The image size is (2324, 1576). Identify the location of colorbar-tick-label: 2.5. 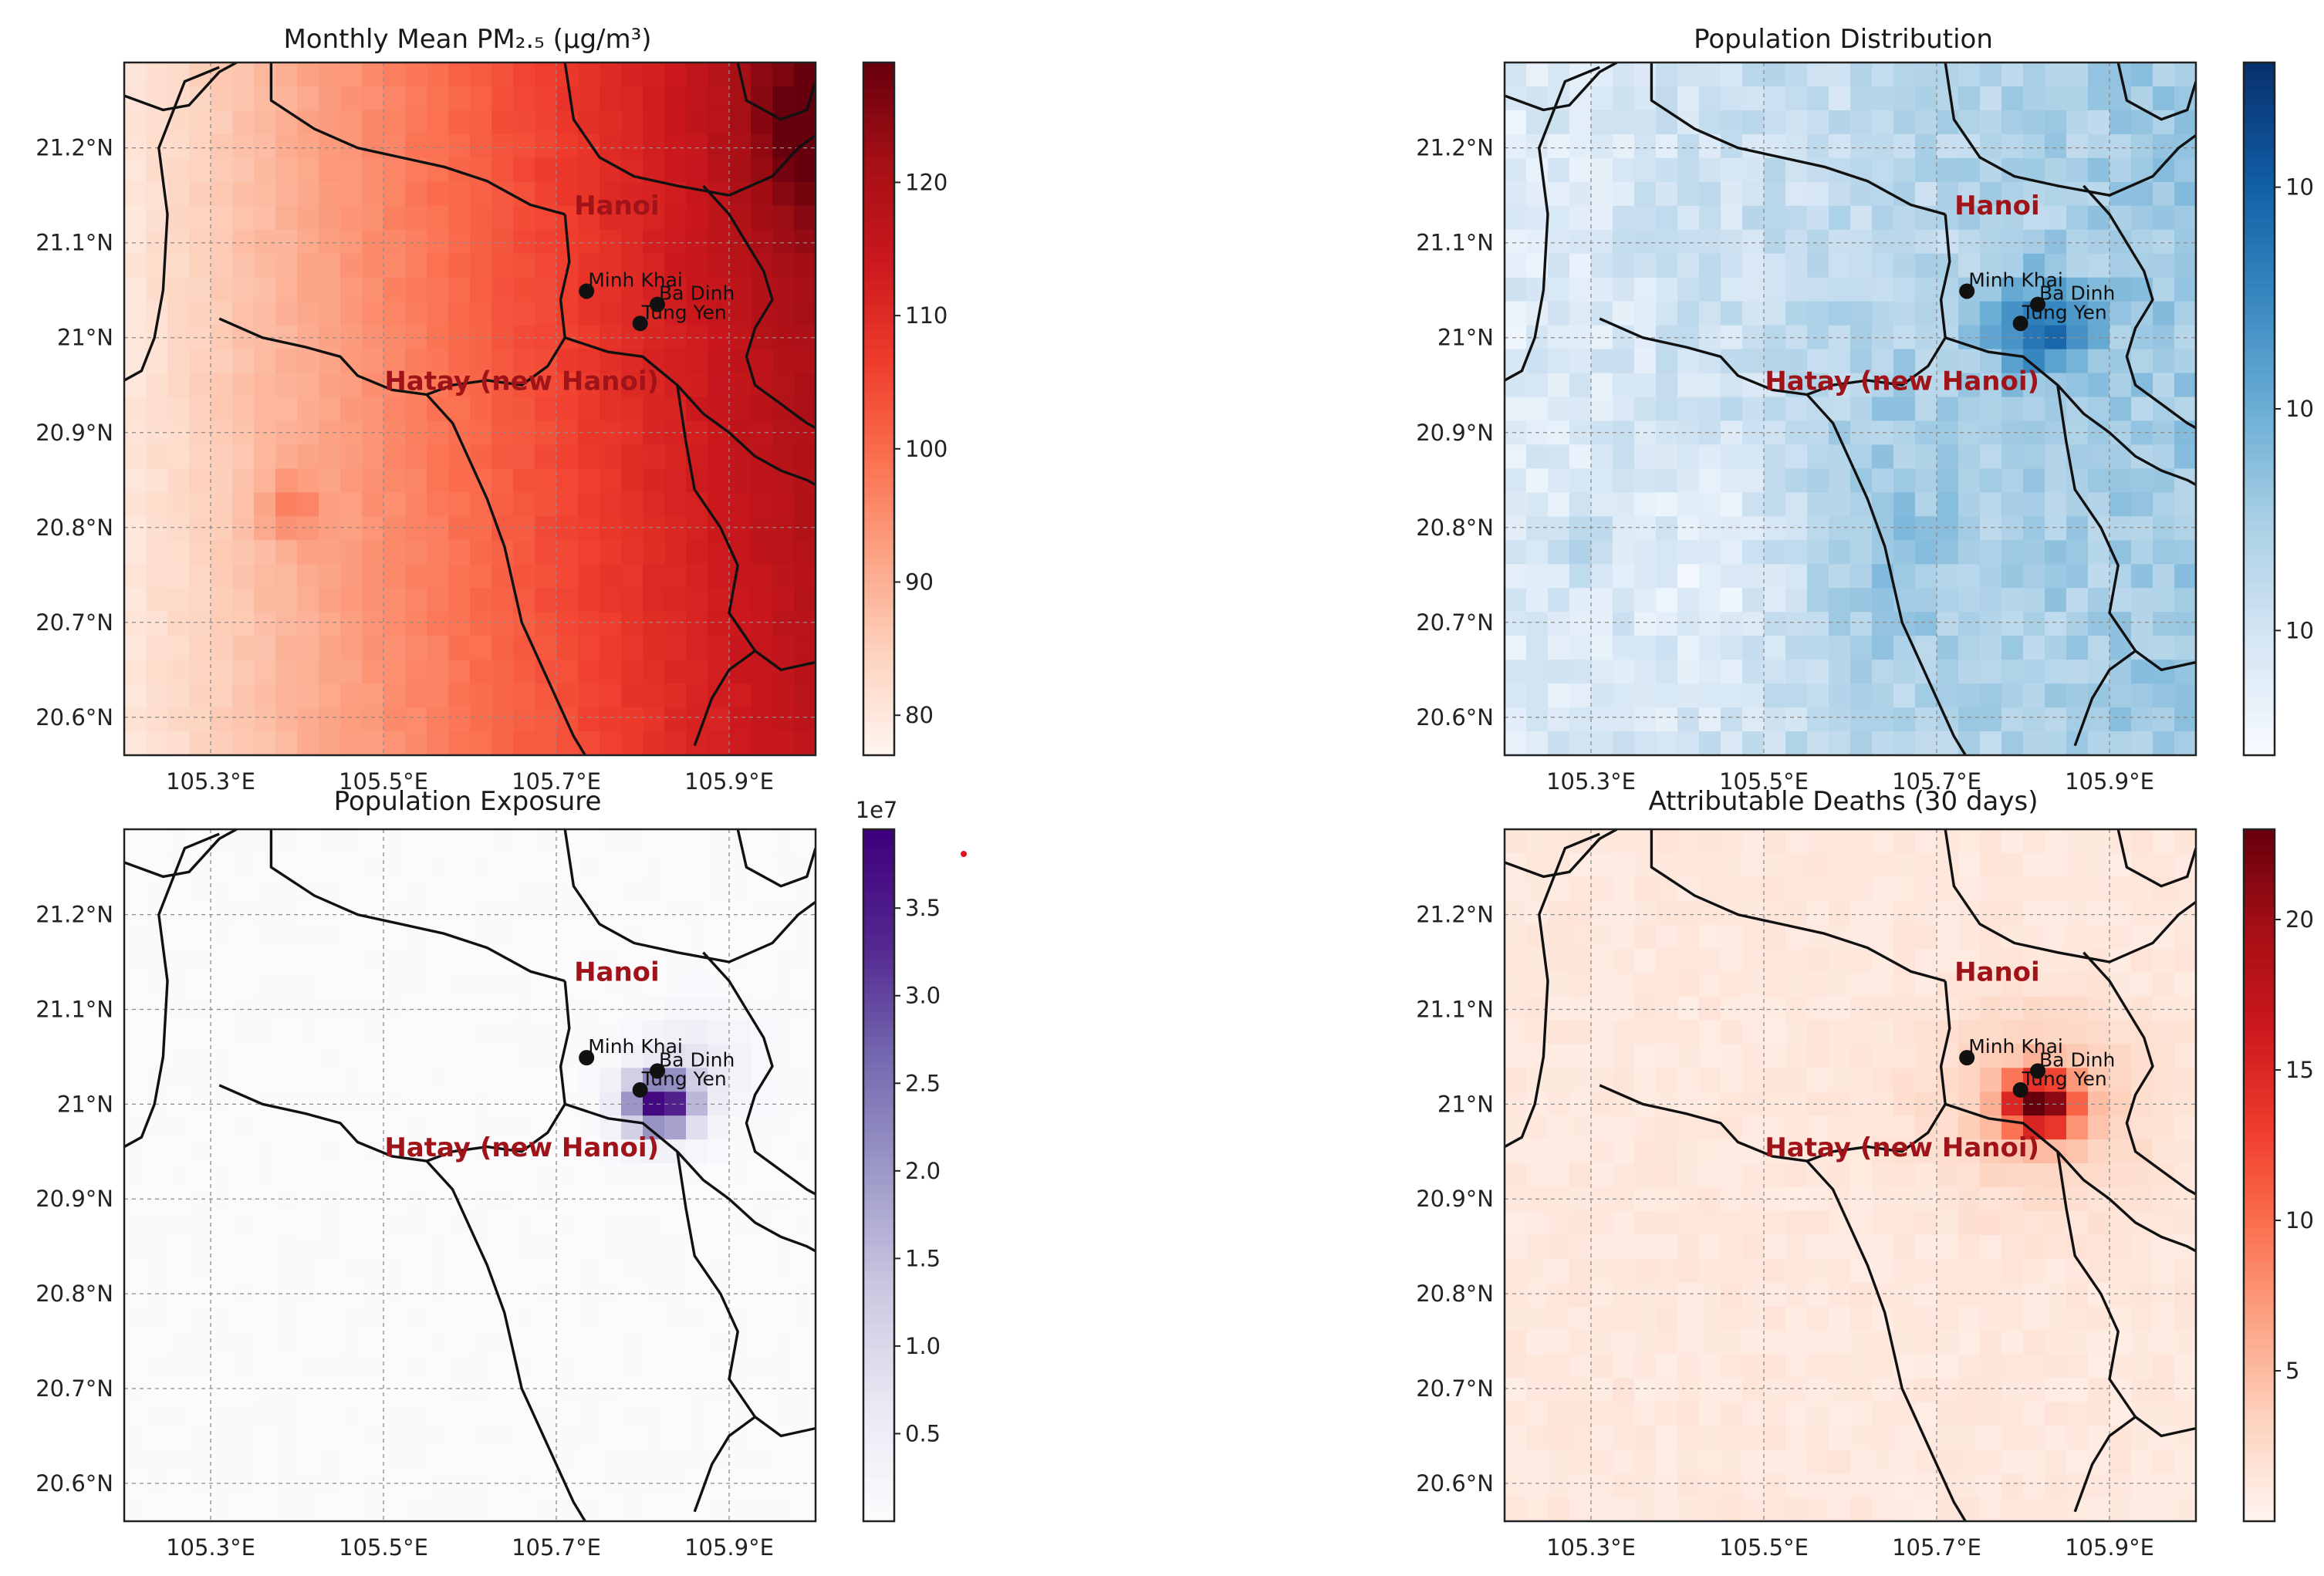
(923, 1083).